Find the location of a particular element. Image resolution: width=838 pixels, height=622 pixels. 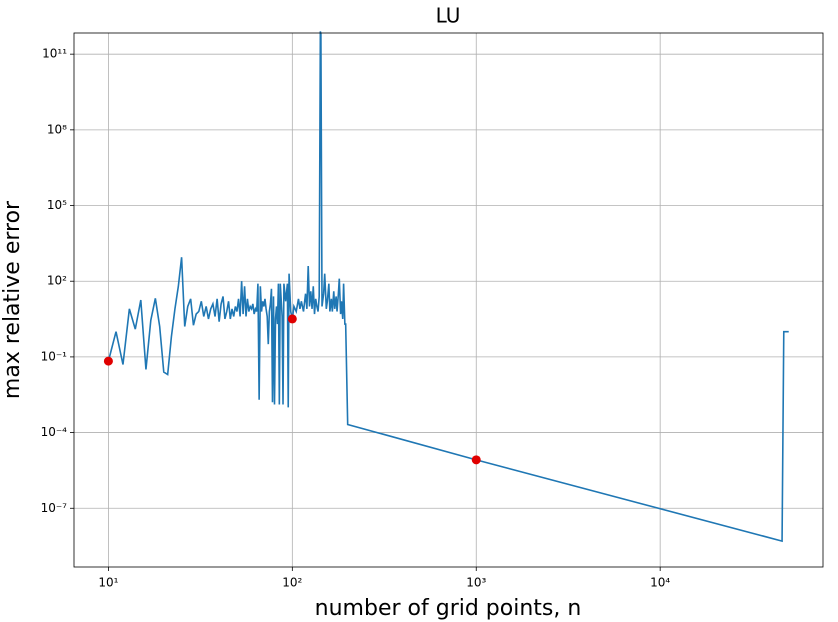

y-tick-label: 10⁸ is located at coordinates (57, 129).